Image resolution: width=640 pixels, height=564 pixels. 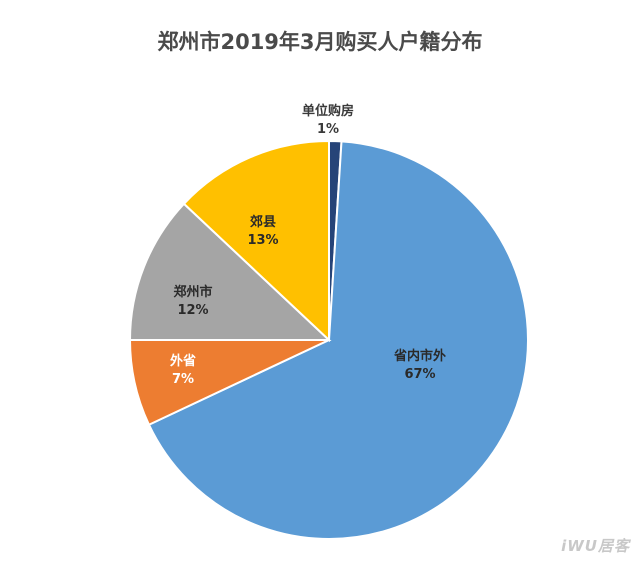 What do you see at coordinates (328, 111) in the screenshot?
I see `slice-name-label: 单位购房` at bounding box center [328, 111].